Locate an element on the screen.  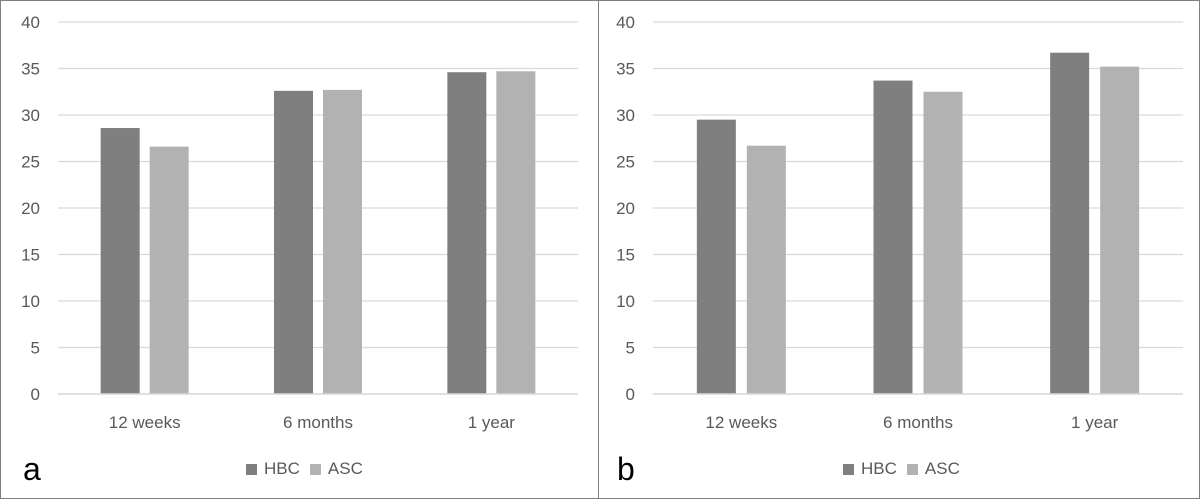
legend-b: HBC ASC is located at coordinates (906, 469).